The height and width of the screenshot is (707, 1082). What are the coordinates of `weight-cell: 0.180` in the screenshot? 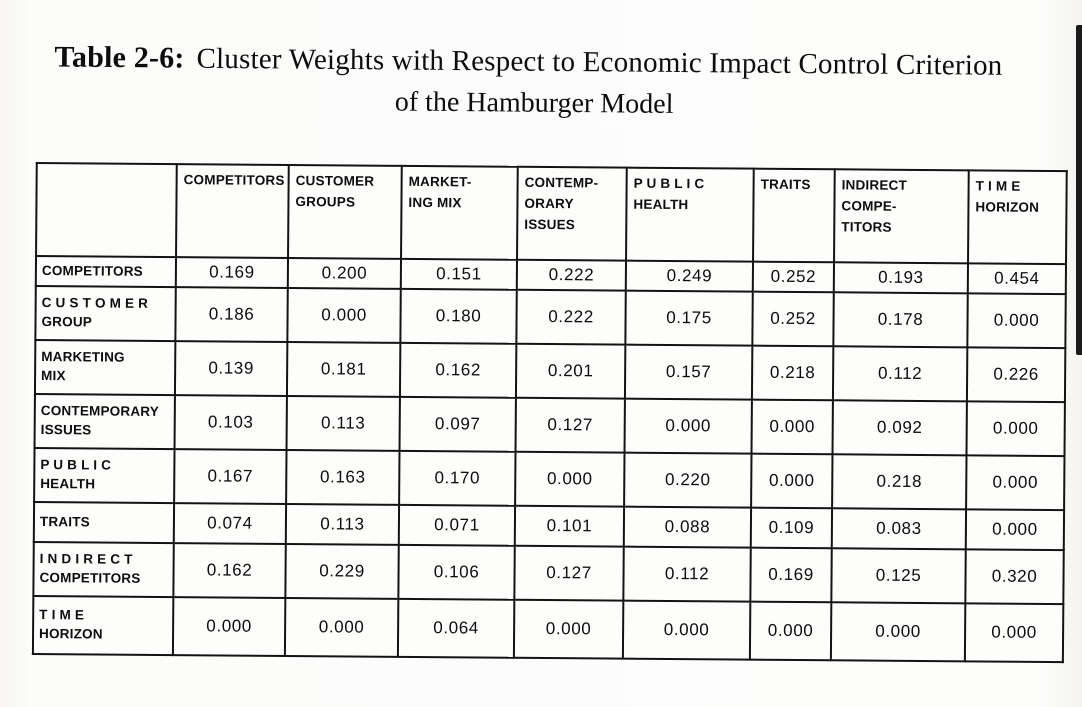 It's located at (458, 316).